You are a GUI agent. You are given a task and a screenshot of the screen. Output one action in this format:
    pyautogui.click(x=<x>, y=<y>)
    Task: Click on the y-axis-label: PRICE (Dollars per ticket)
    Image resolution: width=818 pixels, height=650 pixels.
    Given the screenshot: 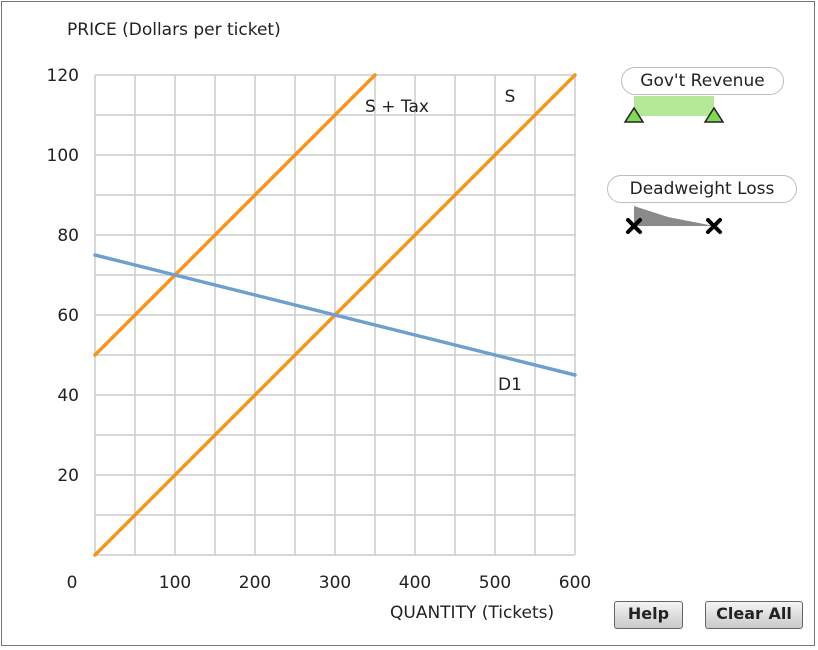 What is the action you would take?
    pyautogui.click(x=174, y=30)
    